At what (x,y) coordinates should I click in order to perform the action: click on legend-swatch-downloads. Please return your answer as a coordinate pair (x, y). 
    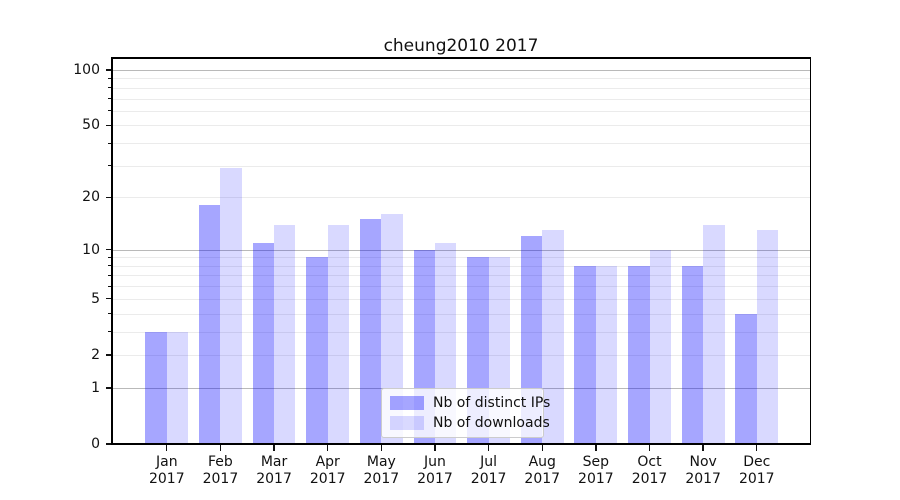
    Looking at the image, I should click on (407, 423).